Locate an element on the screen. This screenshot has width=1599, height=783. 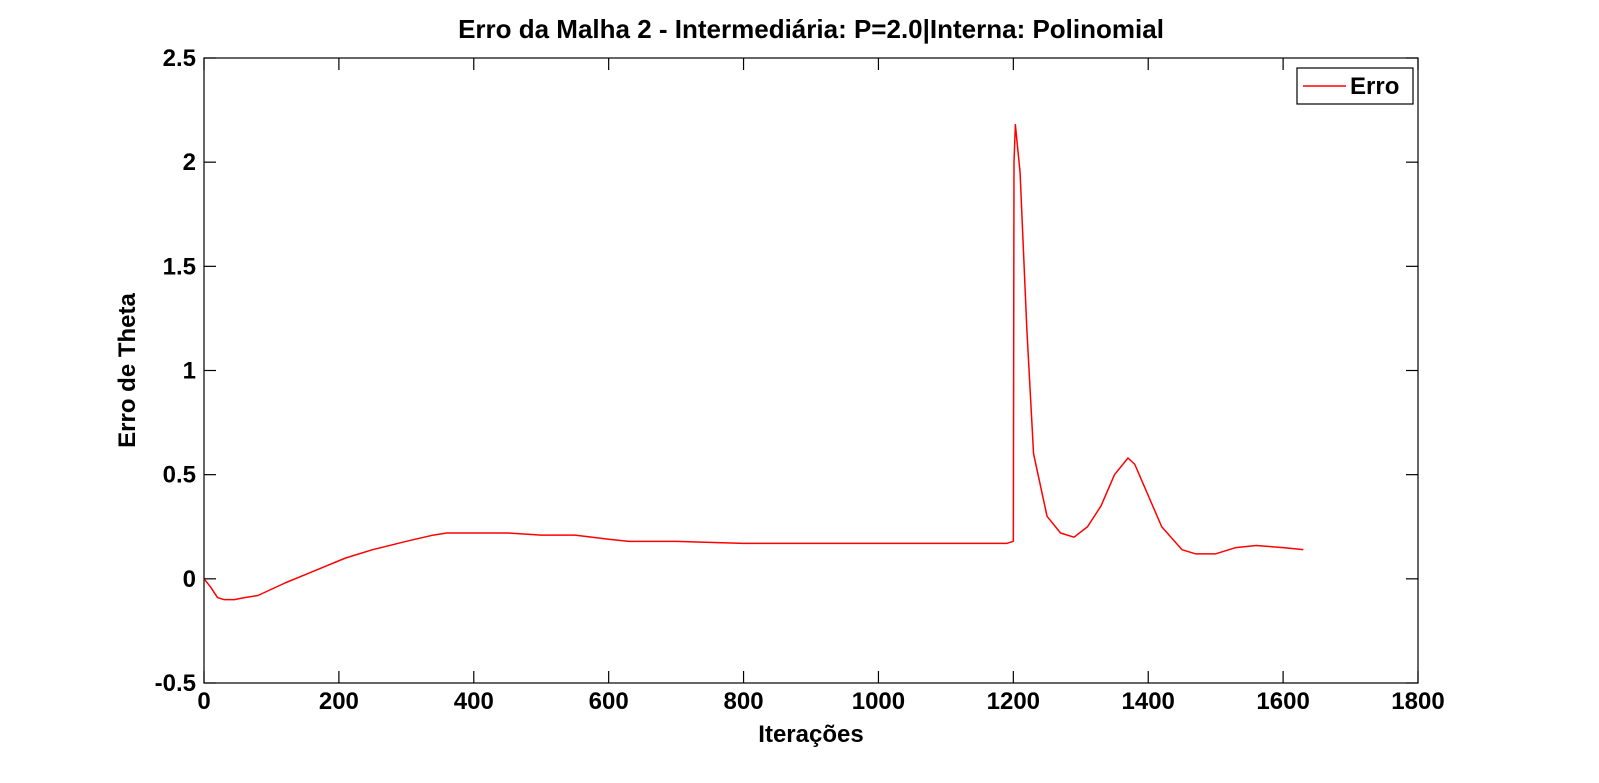
y-tick-label: 0.5 is located at coordinates (179, 475).